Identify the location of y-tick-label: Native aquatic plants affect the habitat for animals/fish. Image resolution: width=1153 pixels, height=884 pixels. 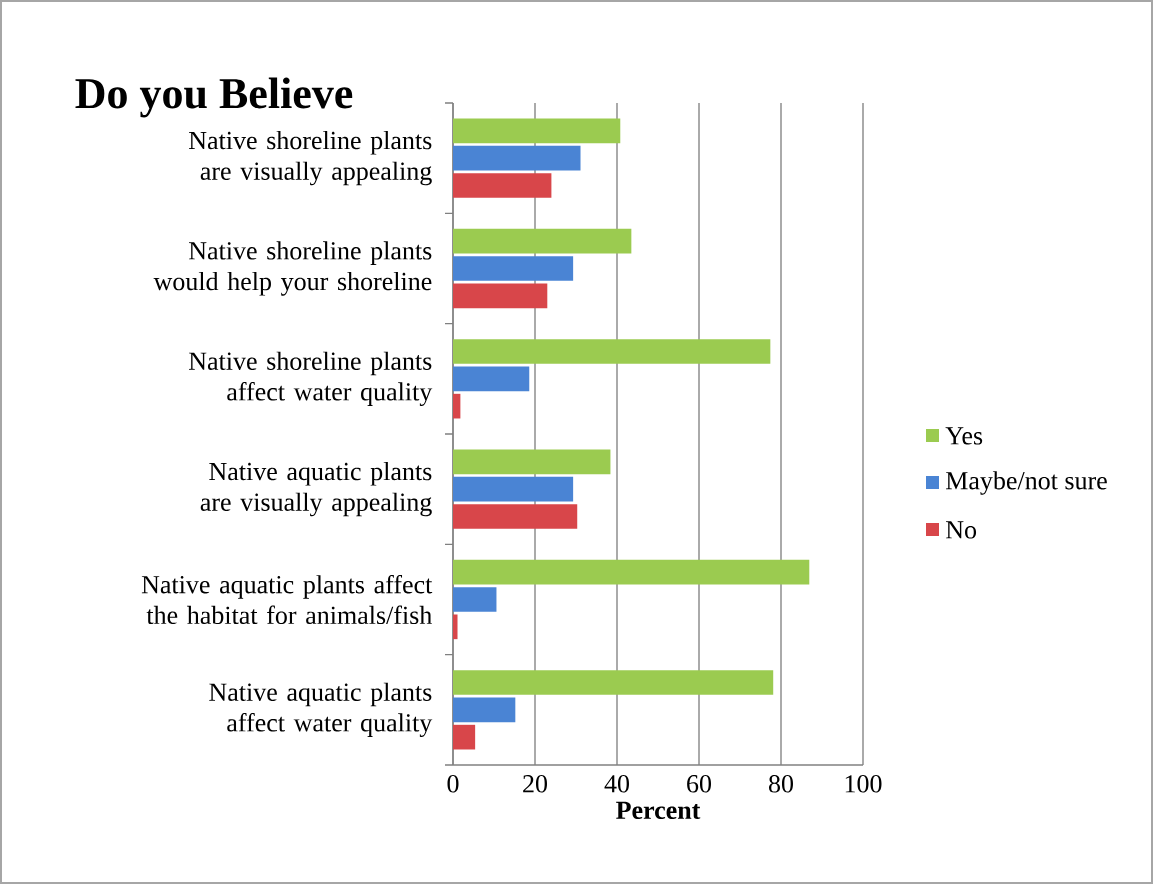
(287, 599).